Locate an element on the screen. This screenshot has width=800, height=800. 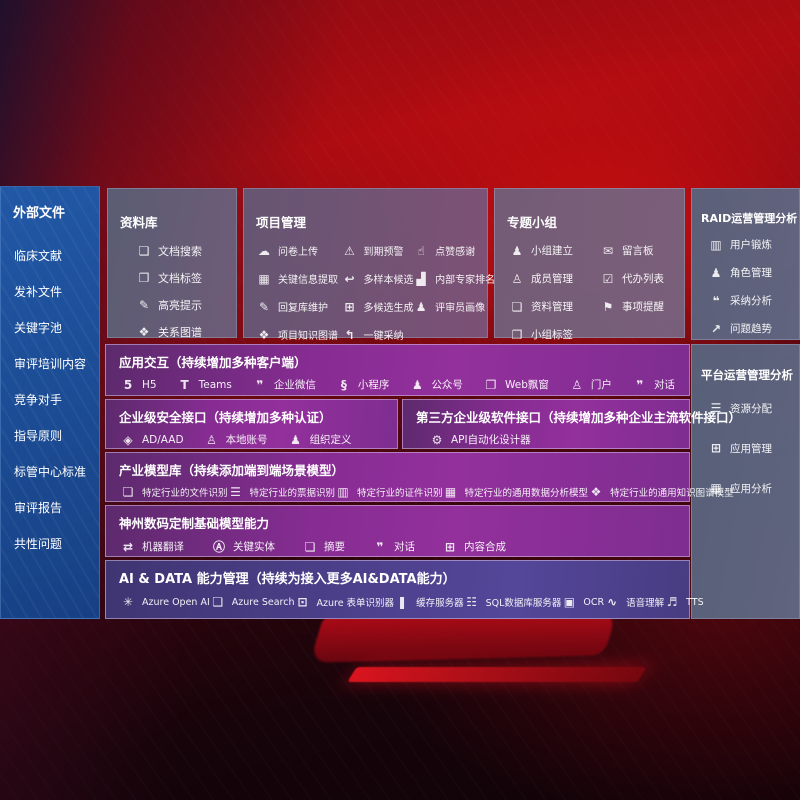
tts: ♬ TTS is located at coordinates (684, 602).